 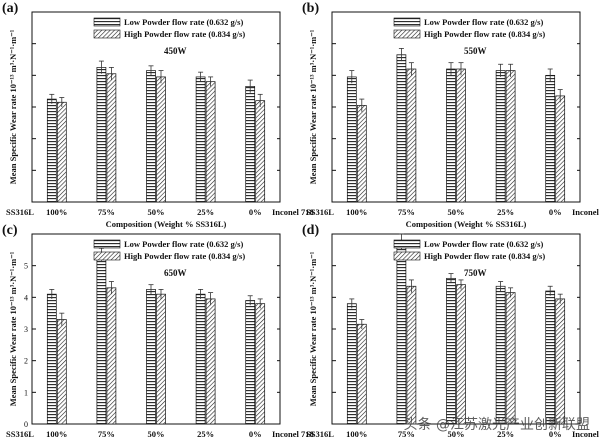 I want to click on chart-title: 550W, so click(x=475, y=51).